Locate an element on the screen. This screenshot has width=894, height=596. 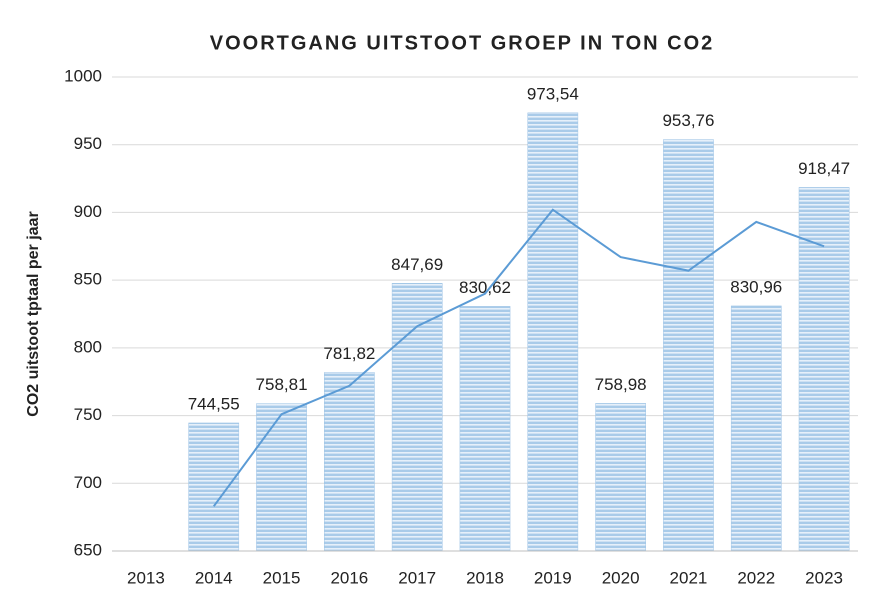
data-label: 744,55 is located at coordinates (214, 403).